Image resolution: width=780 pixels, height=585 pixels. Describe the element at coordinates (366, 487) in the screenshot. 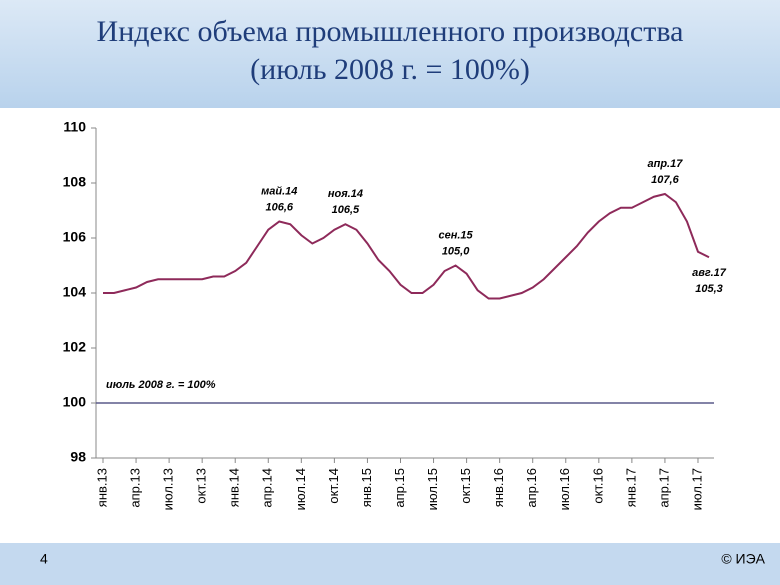

I see `x-tick-label: янв.15` at that location.